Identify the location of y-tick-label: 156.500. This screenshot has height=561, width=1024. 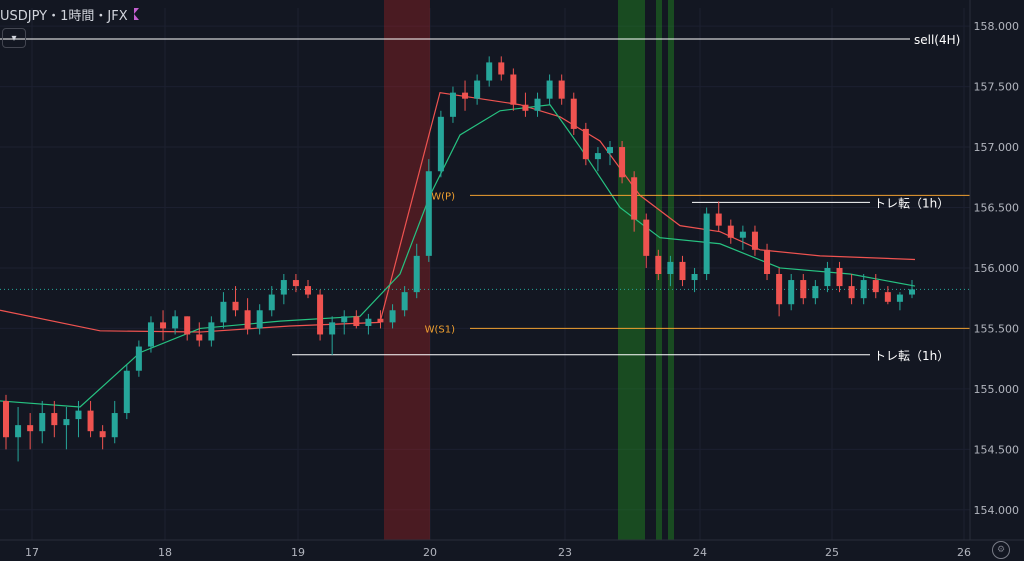
(997, 208).